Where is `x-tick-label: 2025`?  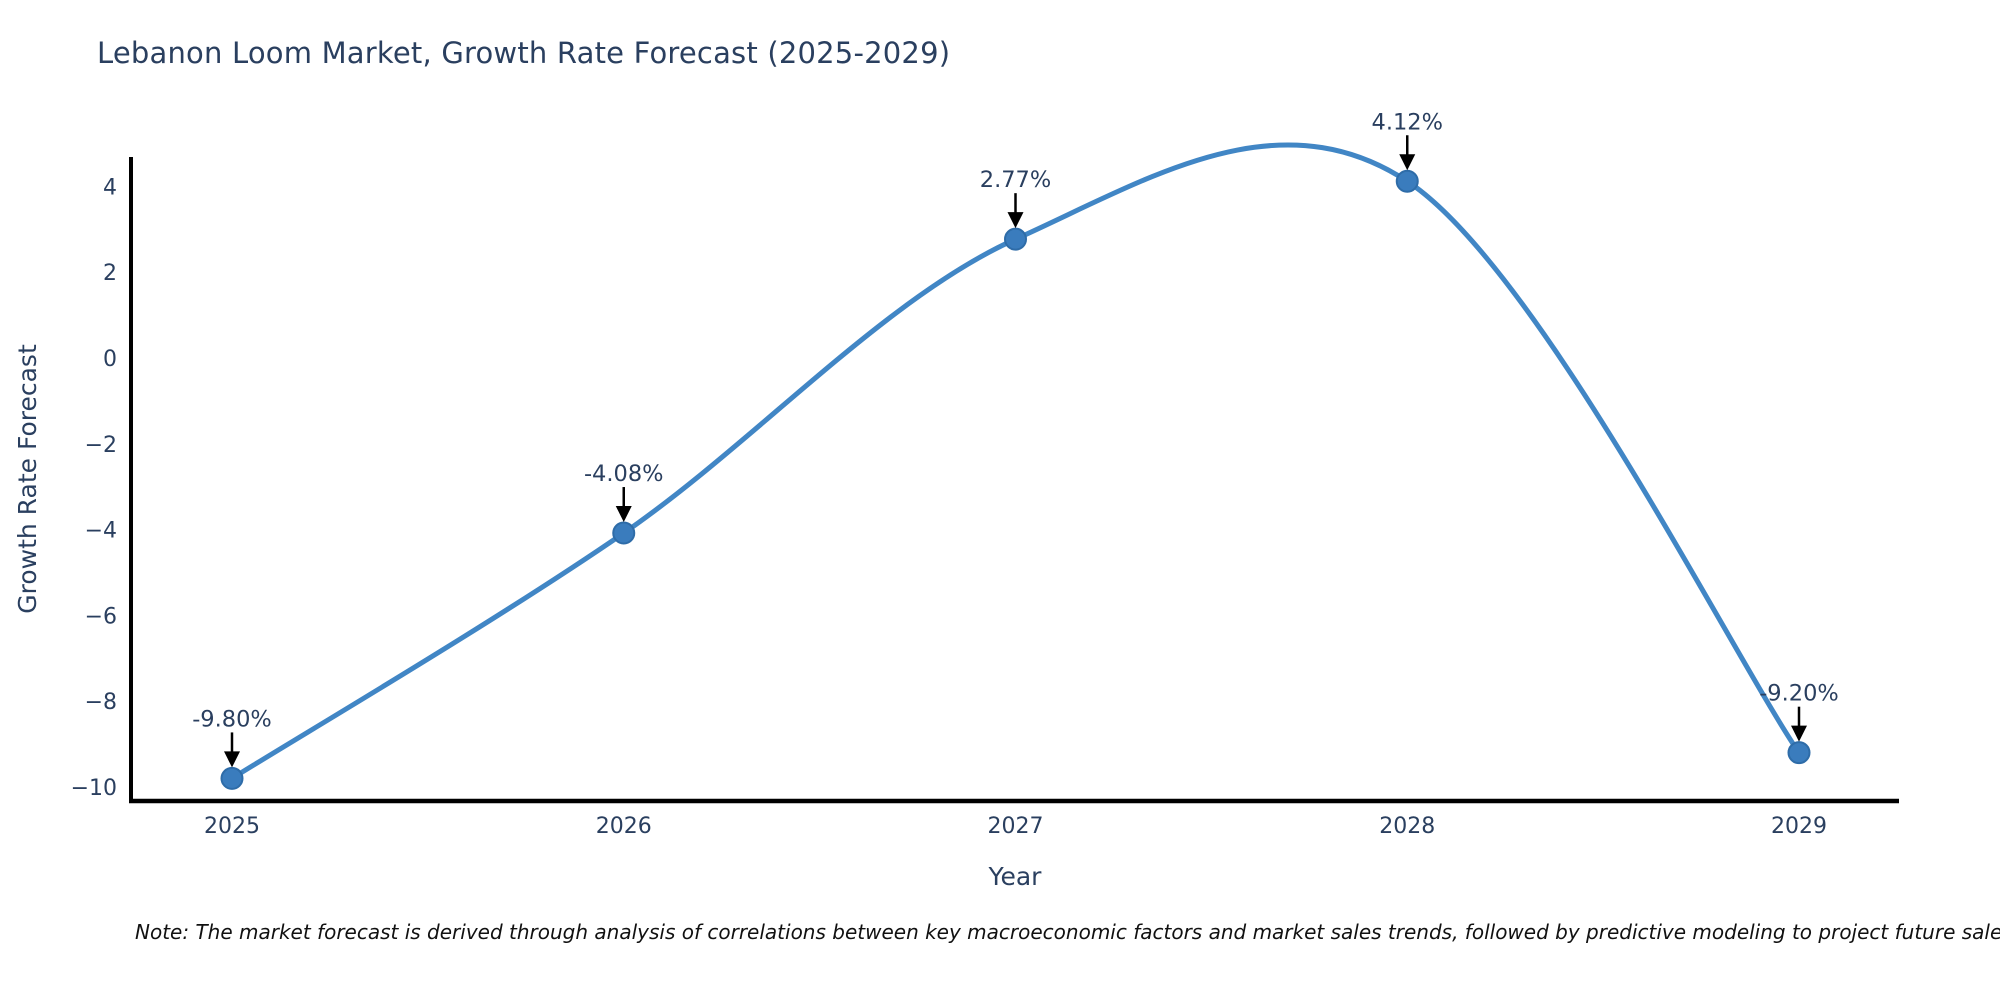 x-tick-label: 2025 is located at coordinates (232, 826).